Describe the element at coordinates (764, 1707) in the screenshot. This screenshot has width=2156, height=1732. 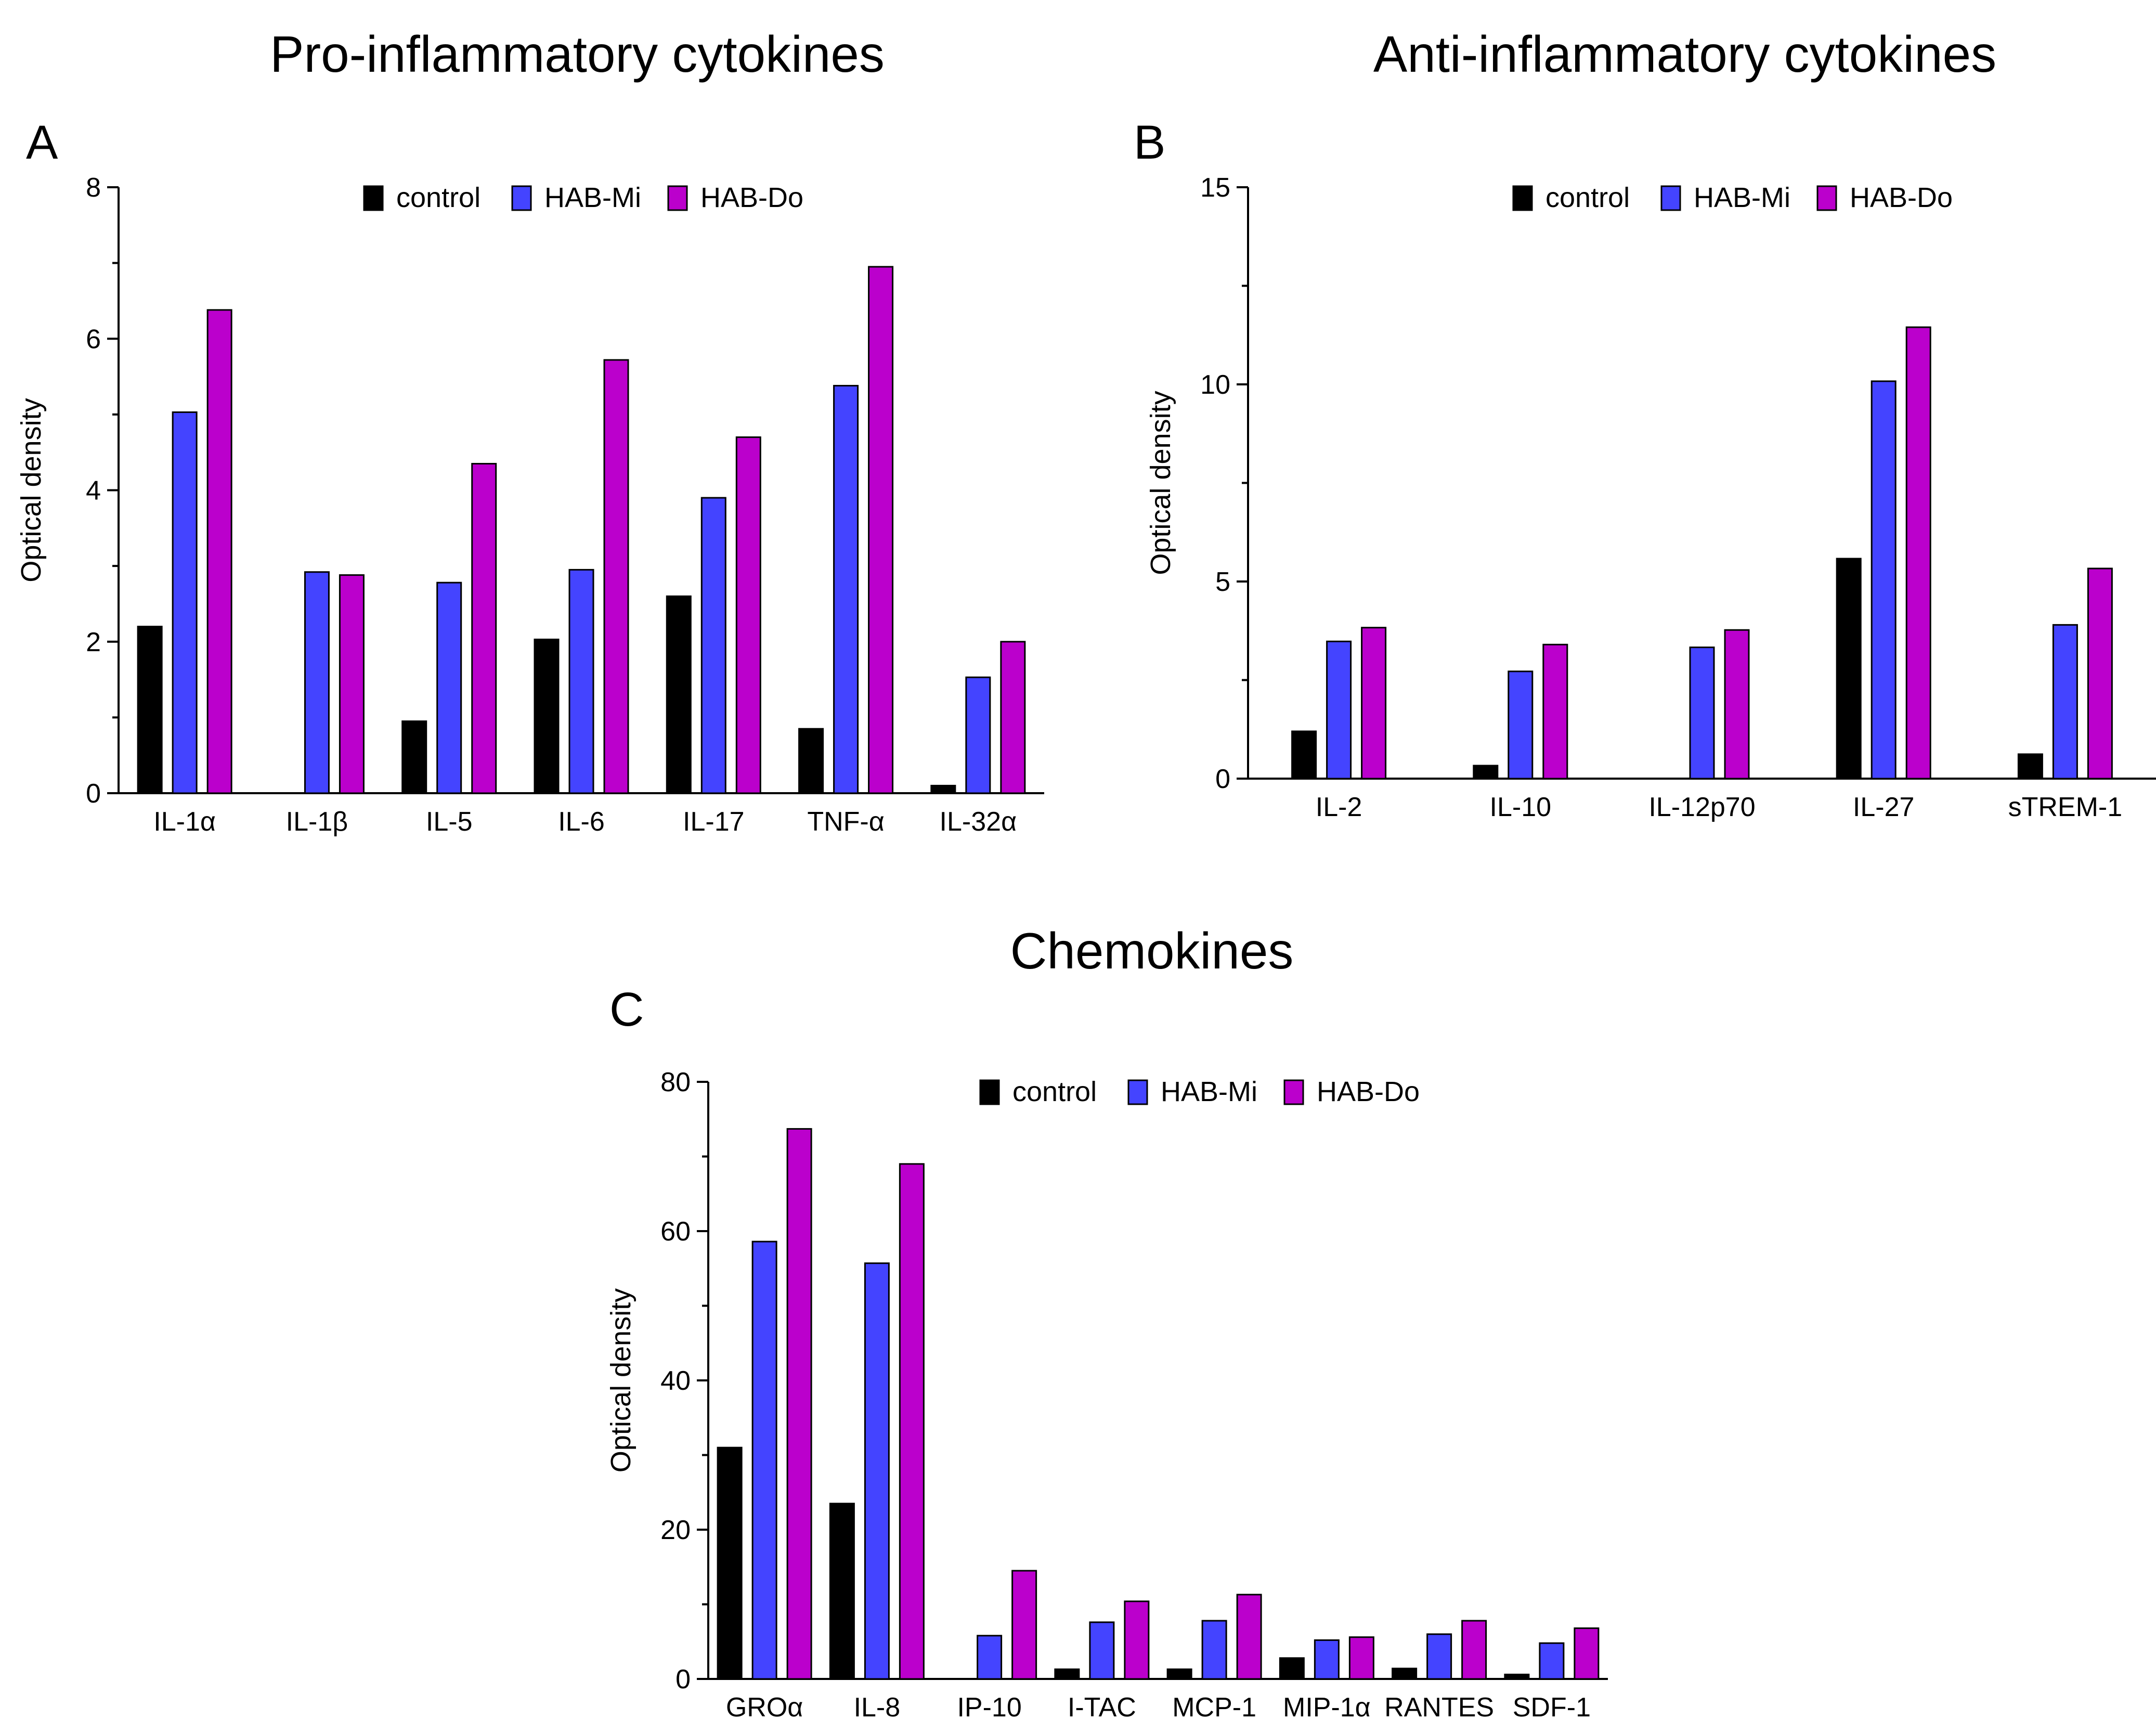
I see `panel-c-category-label: GROα` at that location.